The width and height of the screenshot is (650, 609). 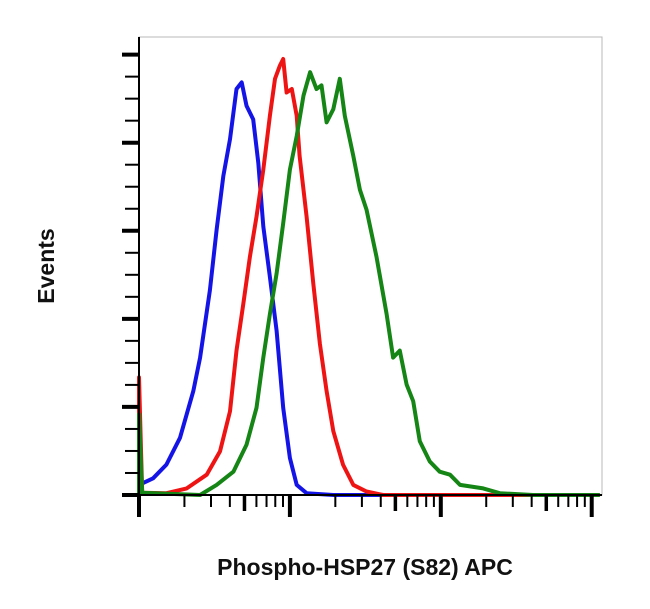 What do you see at coordinates (46, 265) in the screenshot?
I see `y-axis-label: Events` at bounding box center [46, 265].